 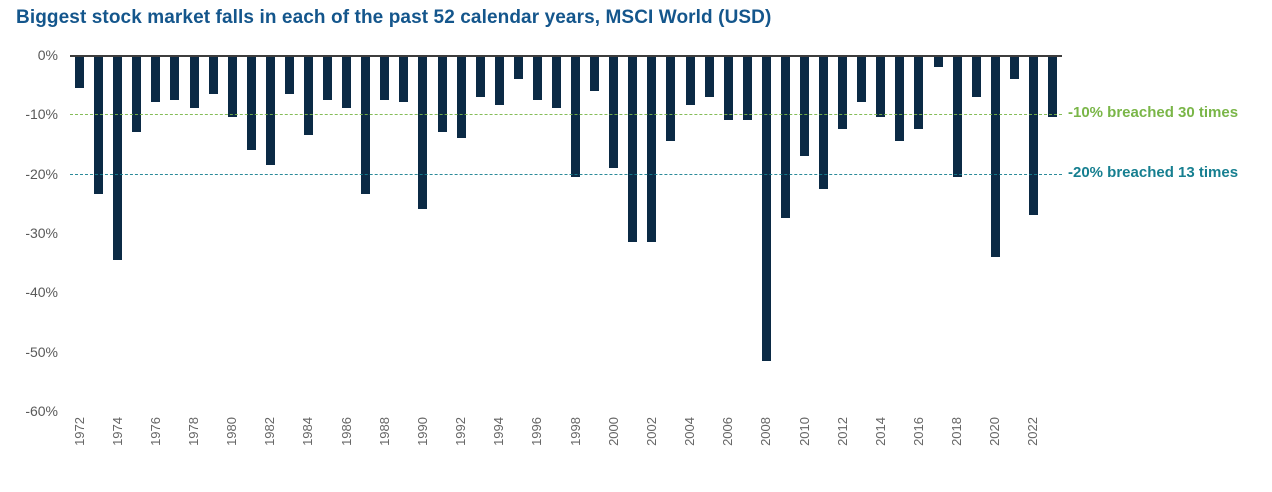 What do you see at coordinates (976, 447) in the screenshot?
I see `x-tick-cell-2019` at bounding box center [976, 447].